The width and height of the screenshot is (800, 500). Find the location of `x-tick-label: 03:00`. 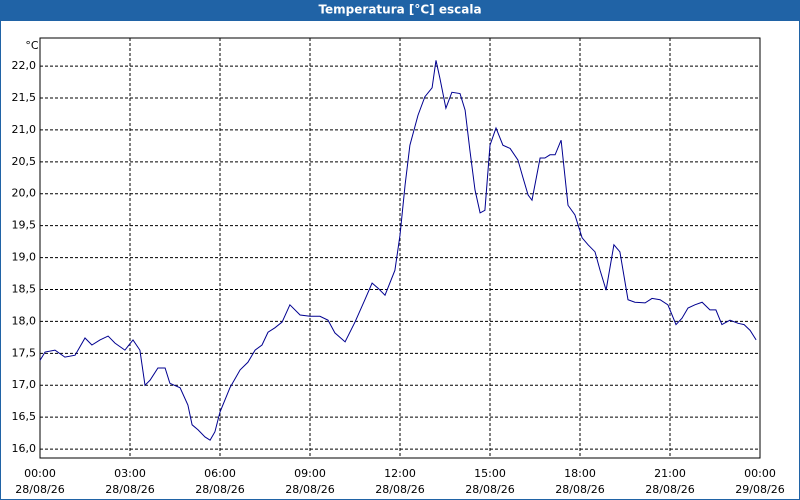

x-tick-label: 03:00 is located at coordinates (130, 473).